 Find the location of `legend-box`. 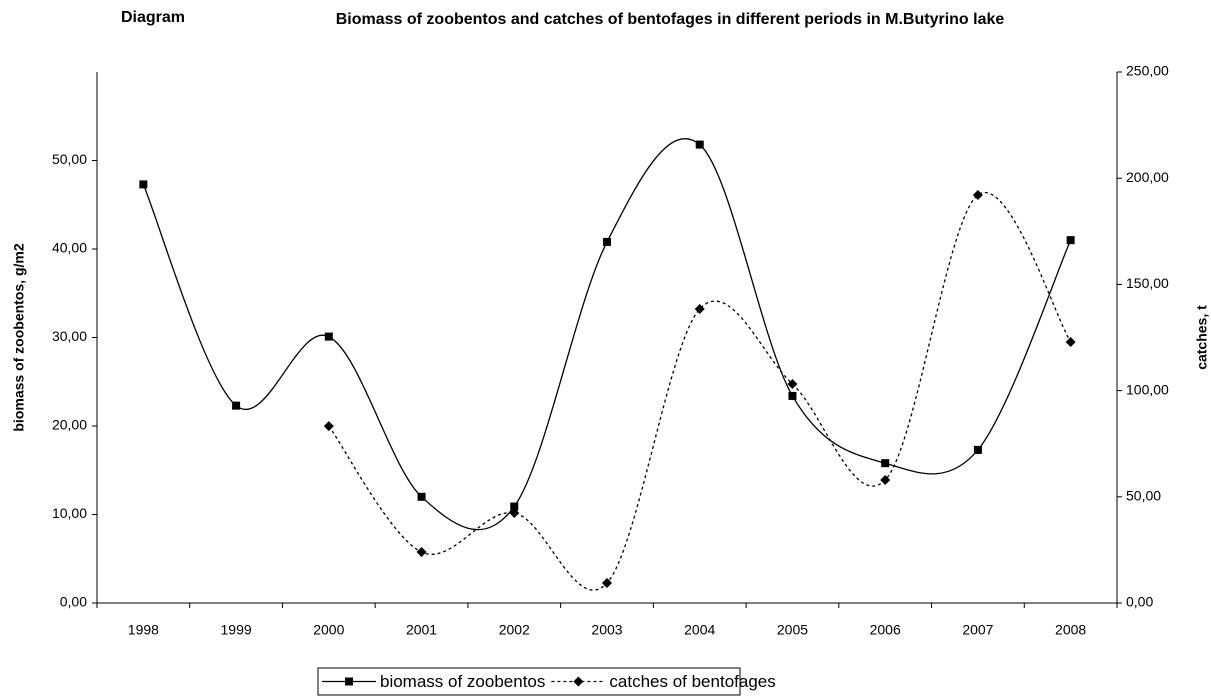

legend-box is located at coordinates (529, 681).